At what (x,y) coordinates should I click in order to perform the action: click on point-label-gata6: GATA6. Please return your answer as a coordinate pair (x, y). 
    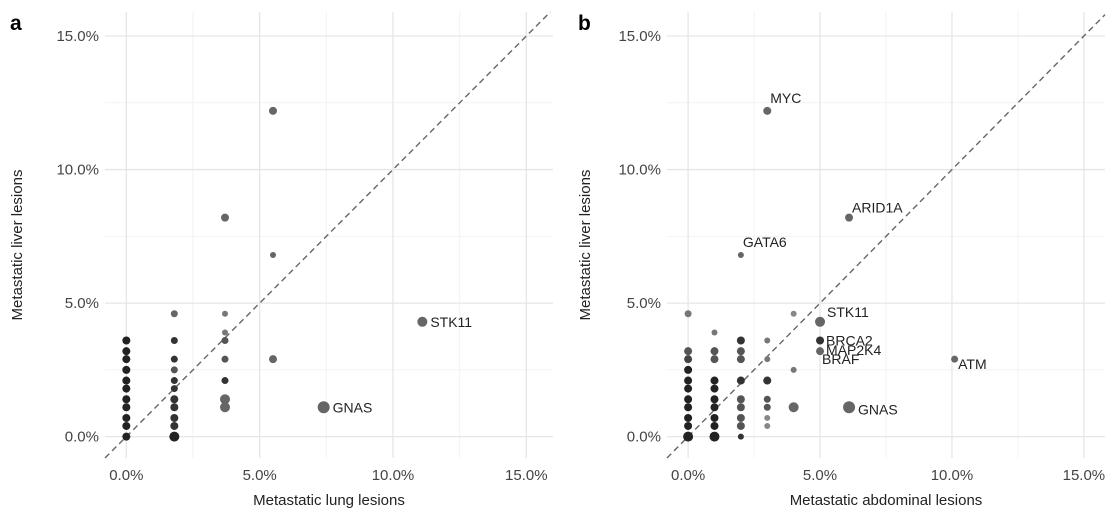
    Looking at the image, I should click on (765, 242).